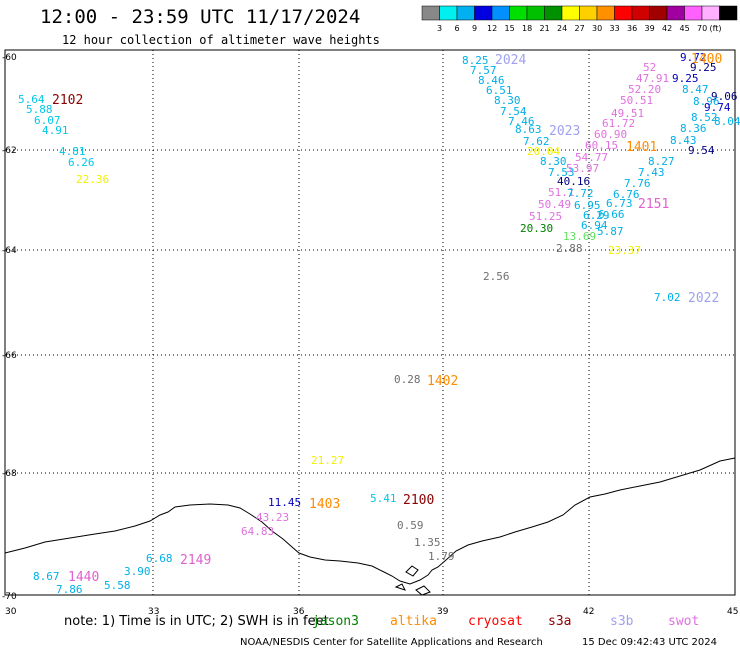 This screenshot has height=650, width=740. What do you see at coordinates (573, 181) in the screenshot?
I see `wave-height-value: 40.16` at bounding box center [573, 181].